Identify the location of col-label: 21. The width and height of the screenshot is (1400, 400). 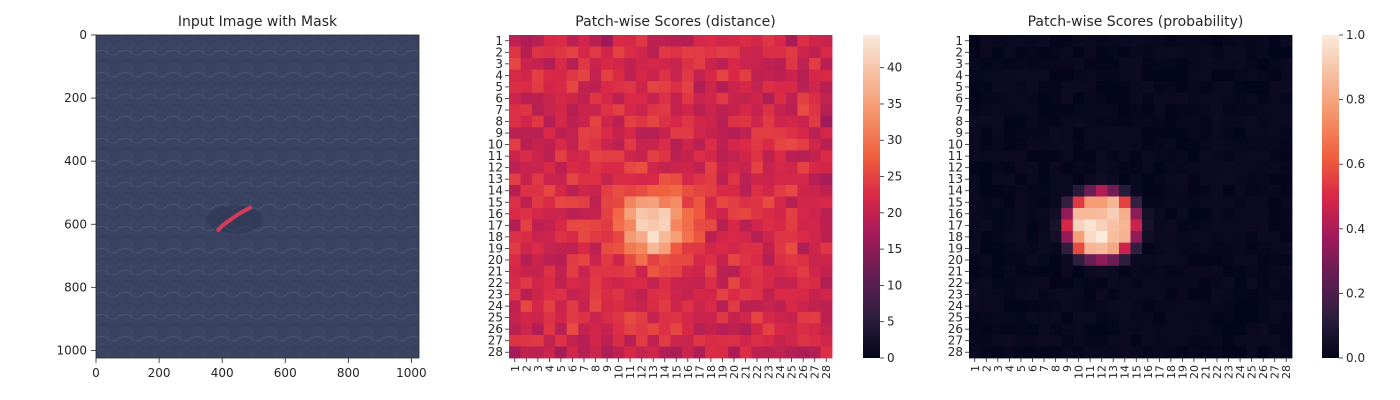
(745, 372).